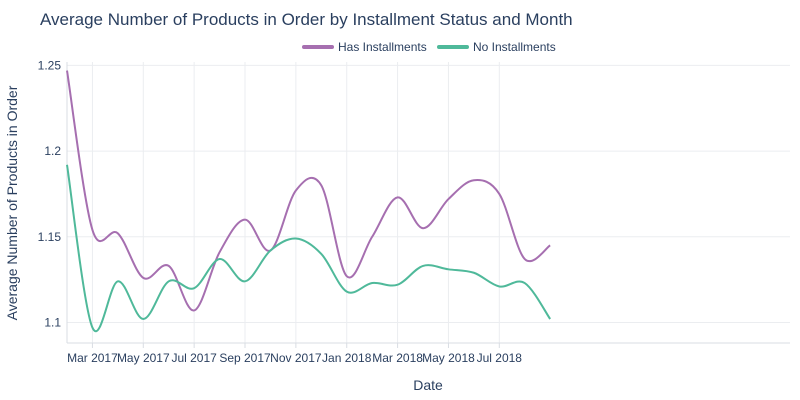 This screenshot has height=400, width=800. Describe the element at coordinates (12, 202) in the screenshot. I see `y-axis-label: Average Number of Products in Order` at that location.